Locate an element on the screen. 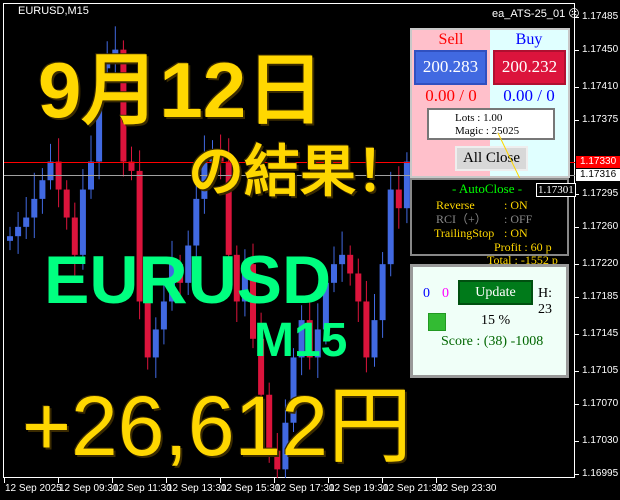 The image size is (620, 500). headline-timeframe: M15 is located at coordinates (301, 340).